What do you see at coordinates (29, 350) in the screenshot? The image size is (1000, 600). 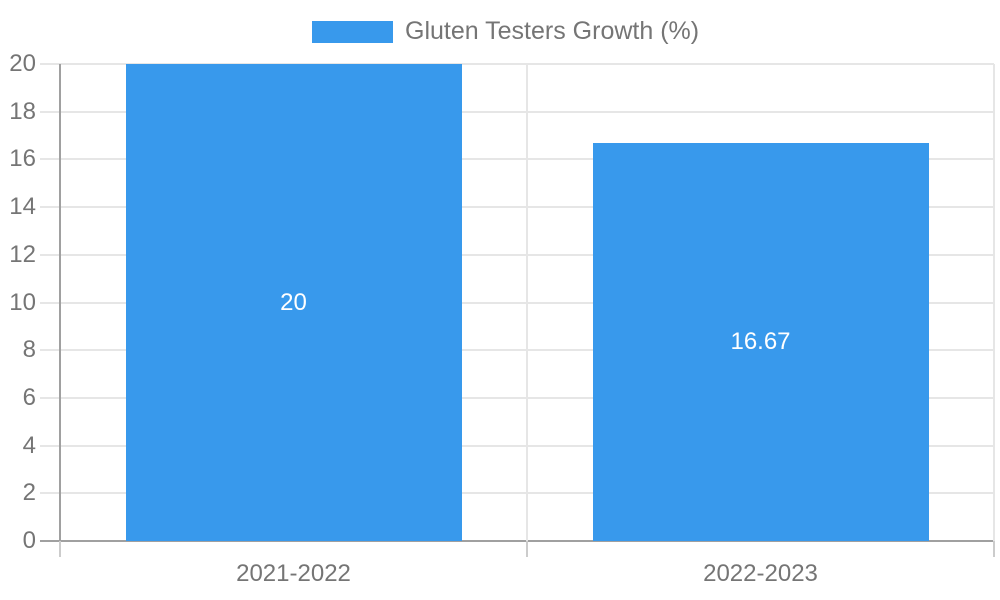 I see `y-tick-label: 8` at bounding box center [29, 350].